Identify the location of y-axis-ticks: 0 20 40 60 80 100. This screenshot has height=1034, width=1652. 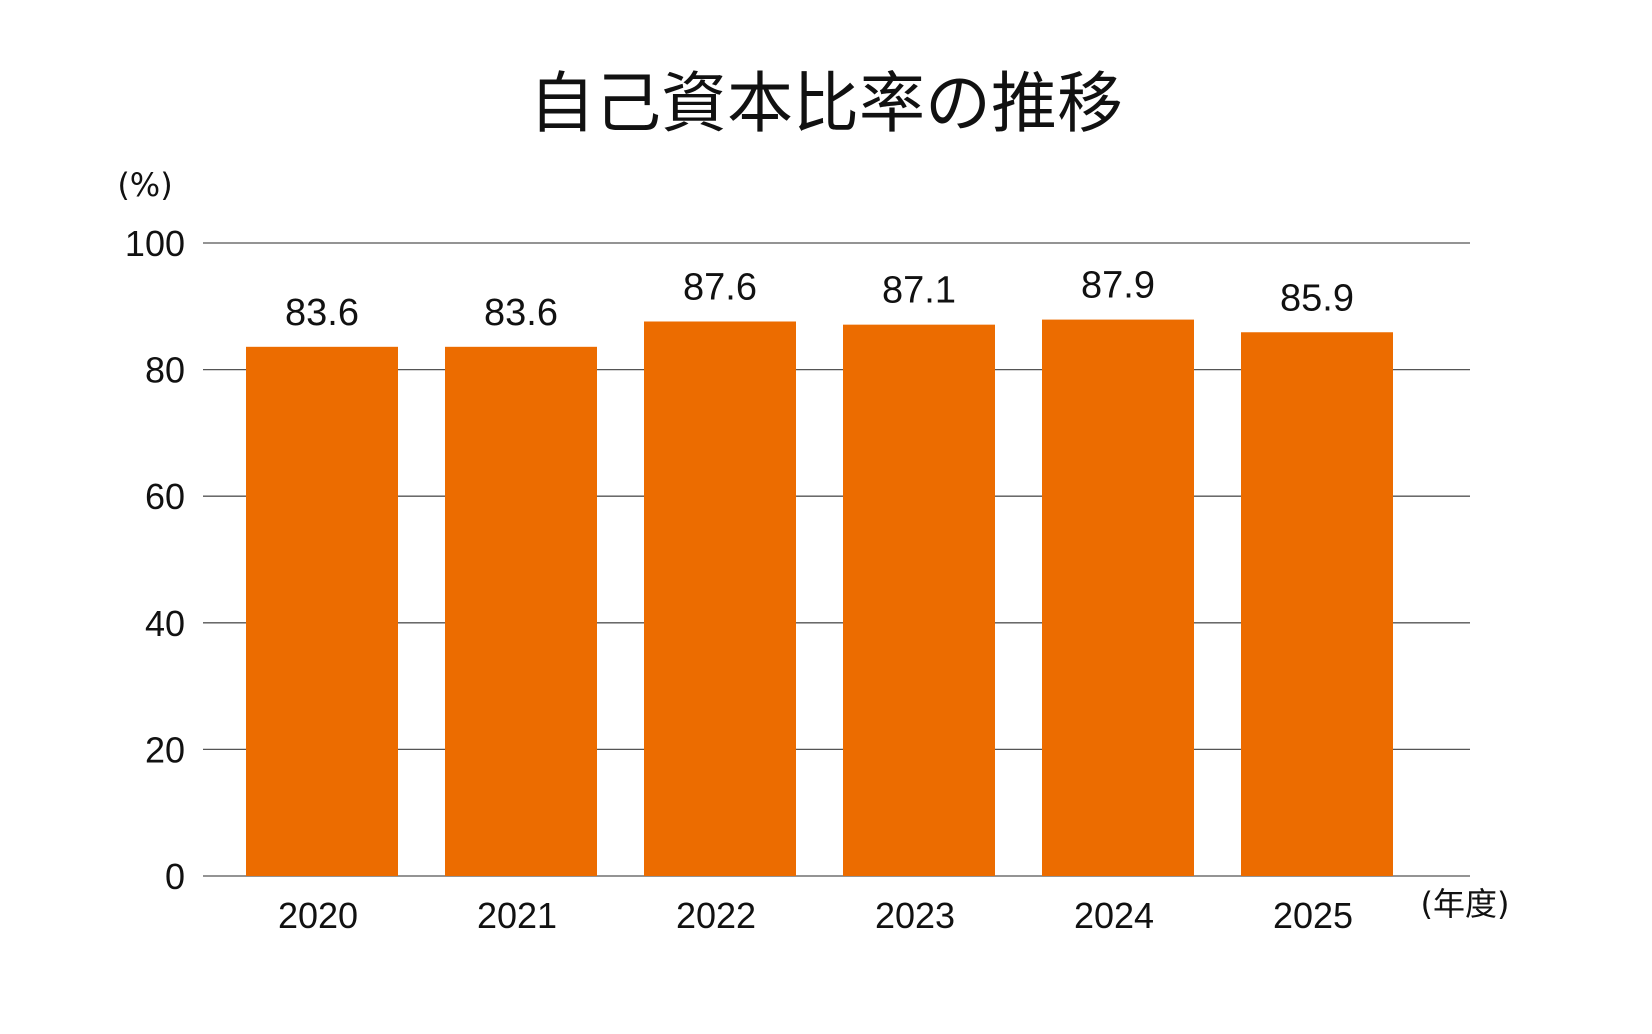
(155, 560).